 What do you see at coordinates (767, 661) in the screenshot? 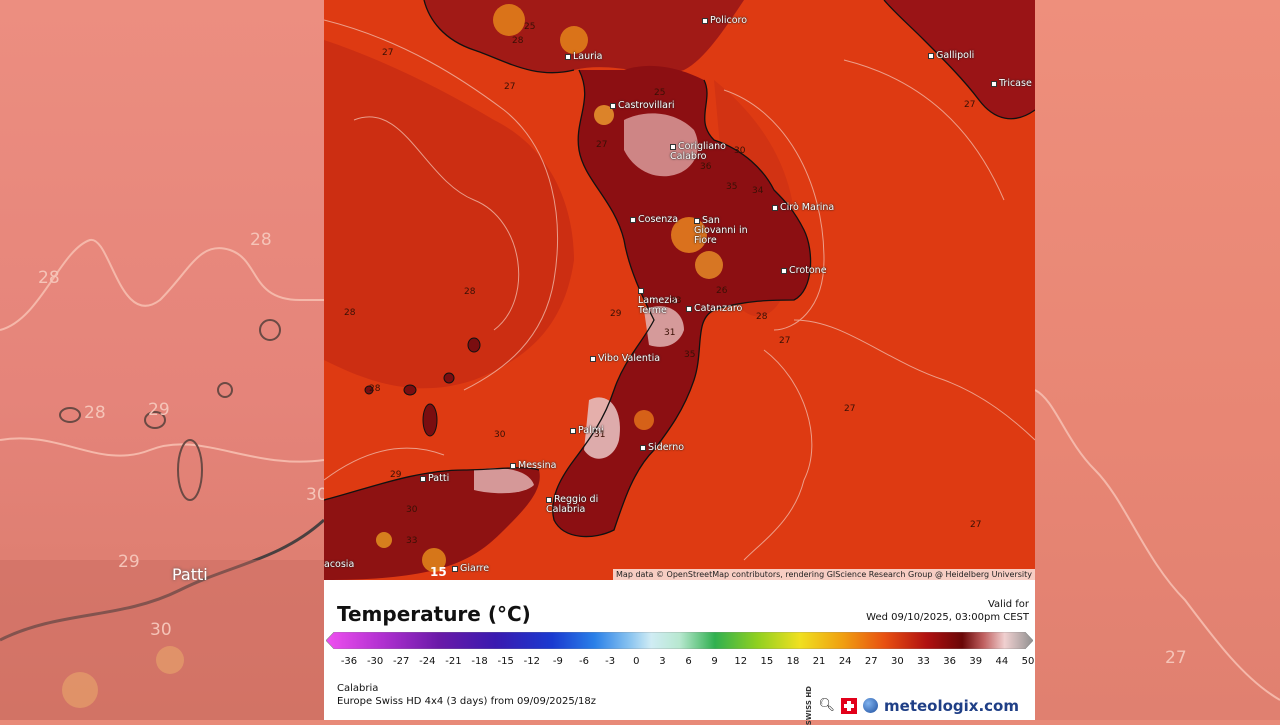
I see `colorbar-tick-label: 15` at bounding box center [767, 661].